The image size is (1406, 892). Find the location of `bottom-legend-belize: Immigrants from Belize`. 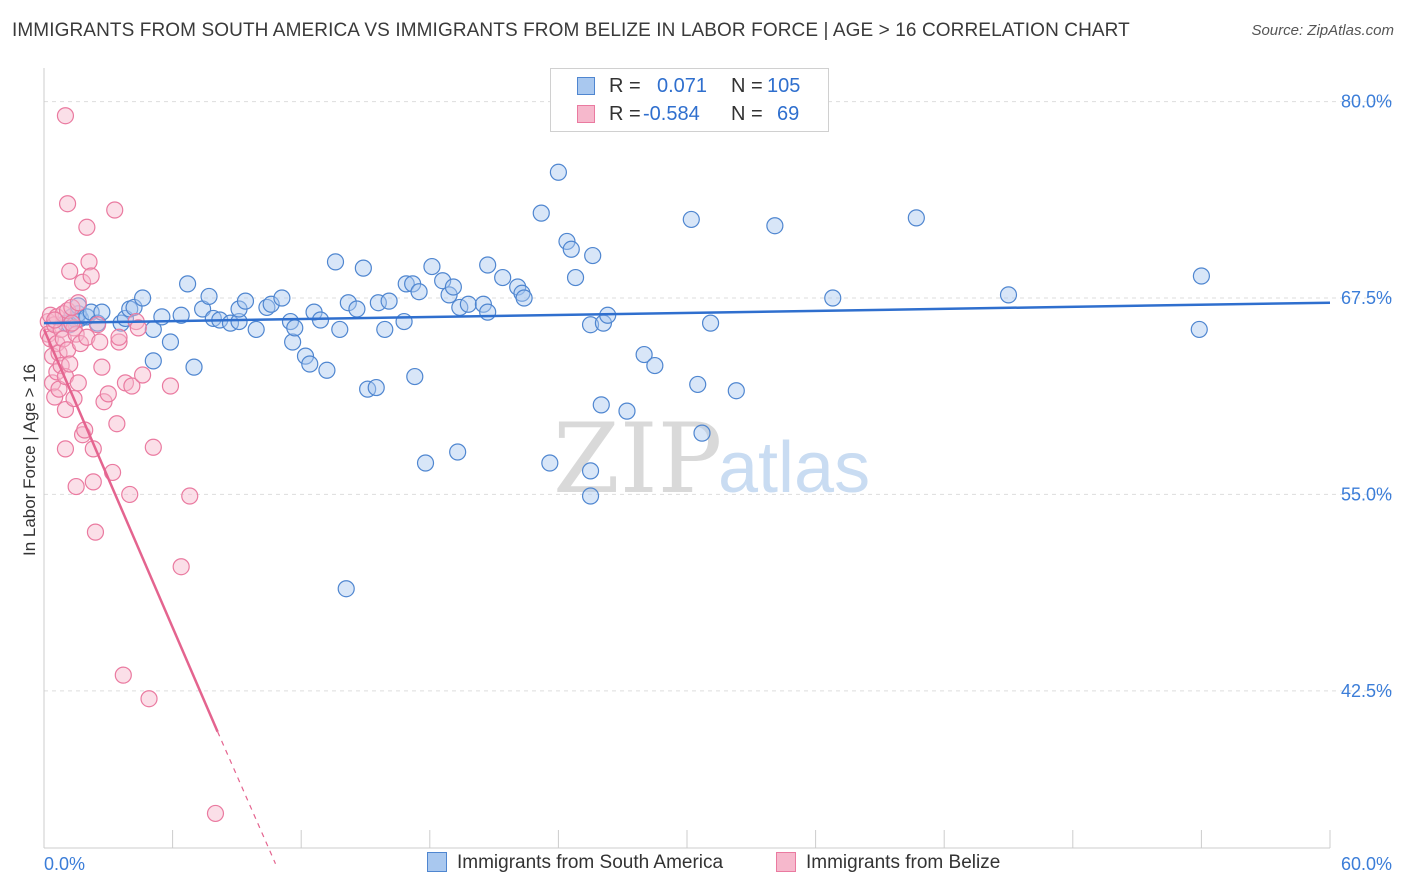

bottom-legend-belize: Immigrants from Belize is located at coordinates (888, 863).